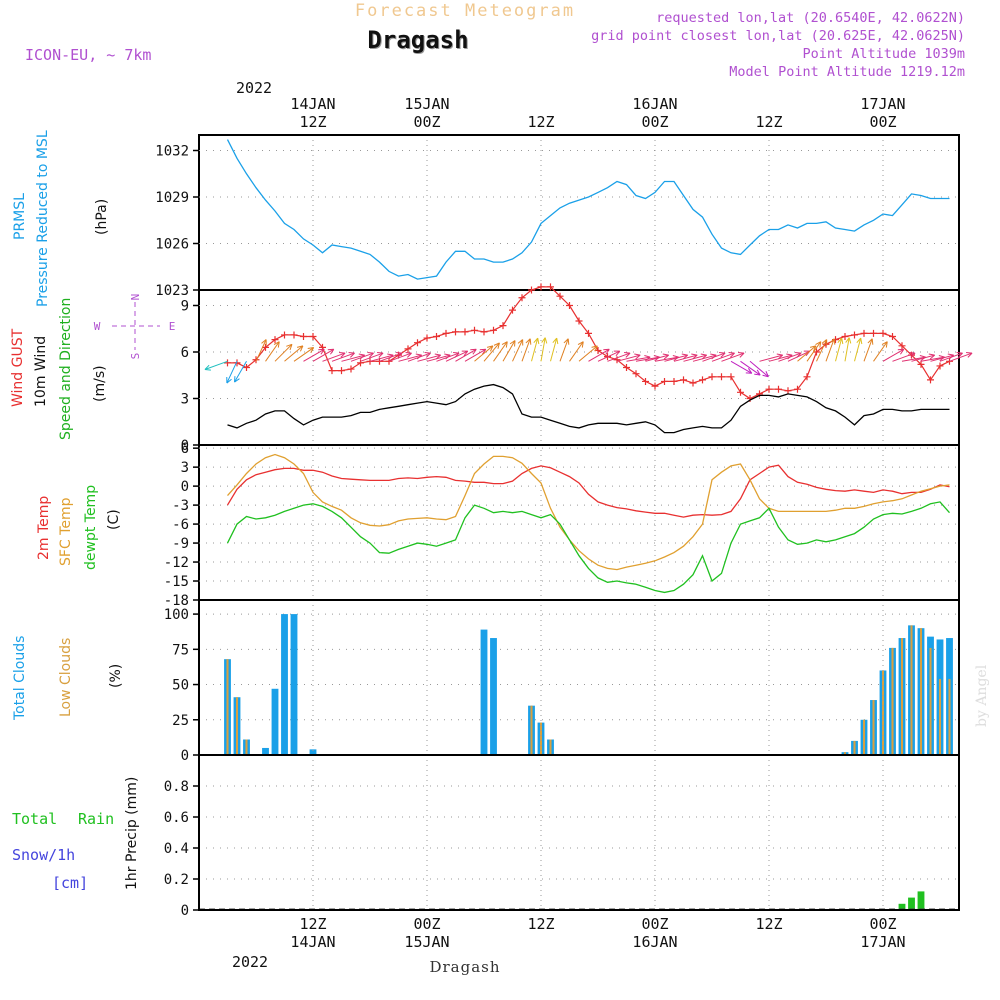 This screenshot has width=1000, height=1000. Describe the element at coordinates (43, 218) in the screenshot. I see `pressure-reduced-label: Pressure Reduced to MSL` at that location.